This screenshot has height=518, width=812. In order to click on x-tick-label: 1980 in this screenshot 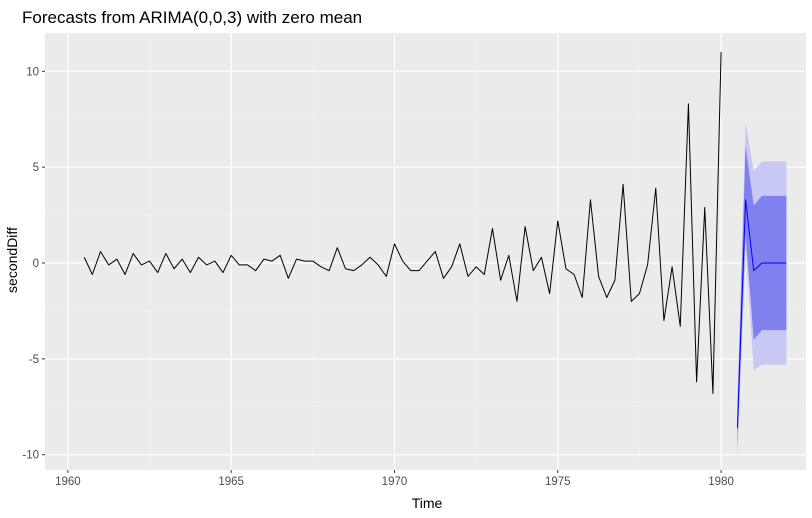, I will do `click(721, 482)`.